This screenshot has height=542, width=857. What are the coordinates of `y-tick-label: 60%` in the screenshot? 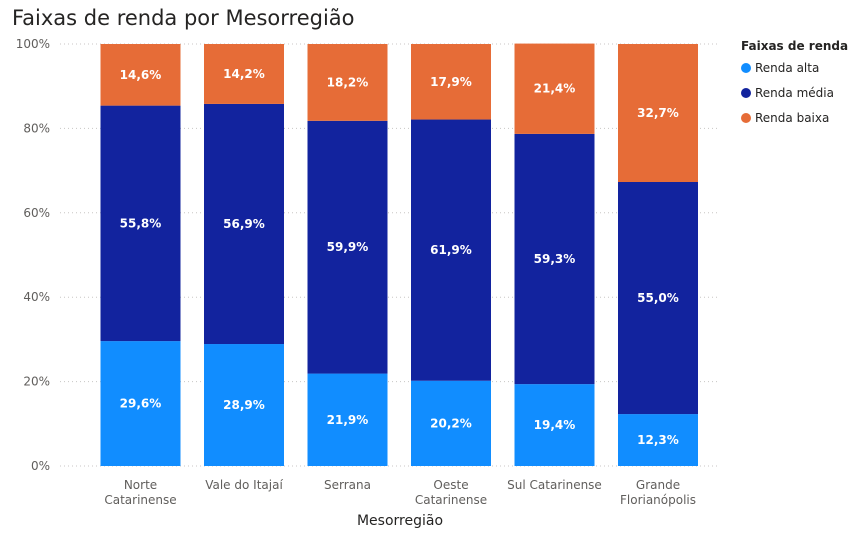 It's located at (36, 213).